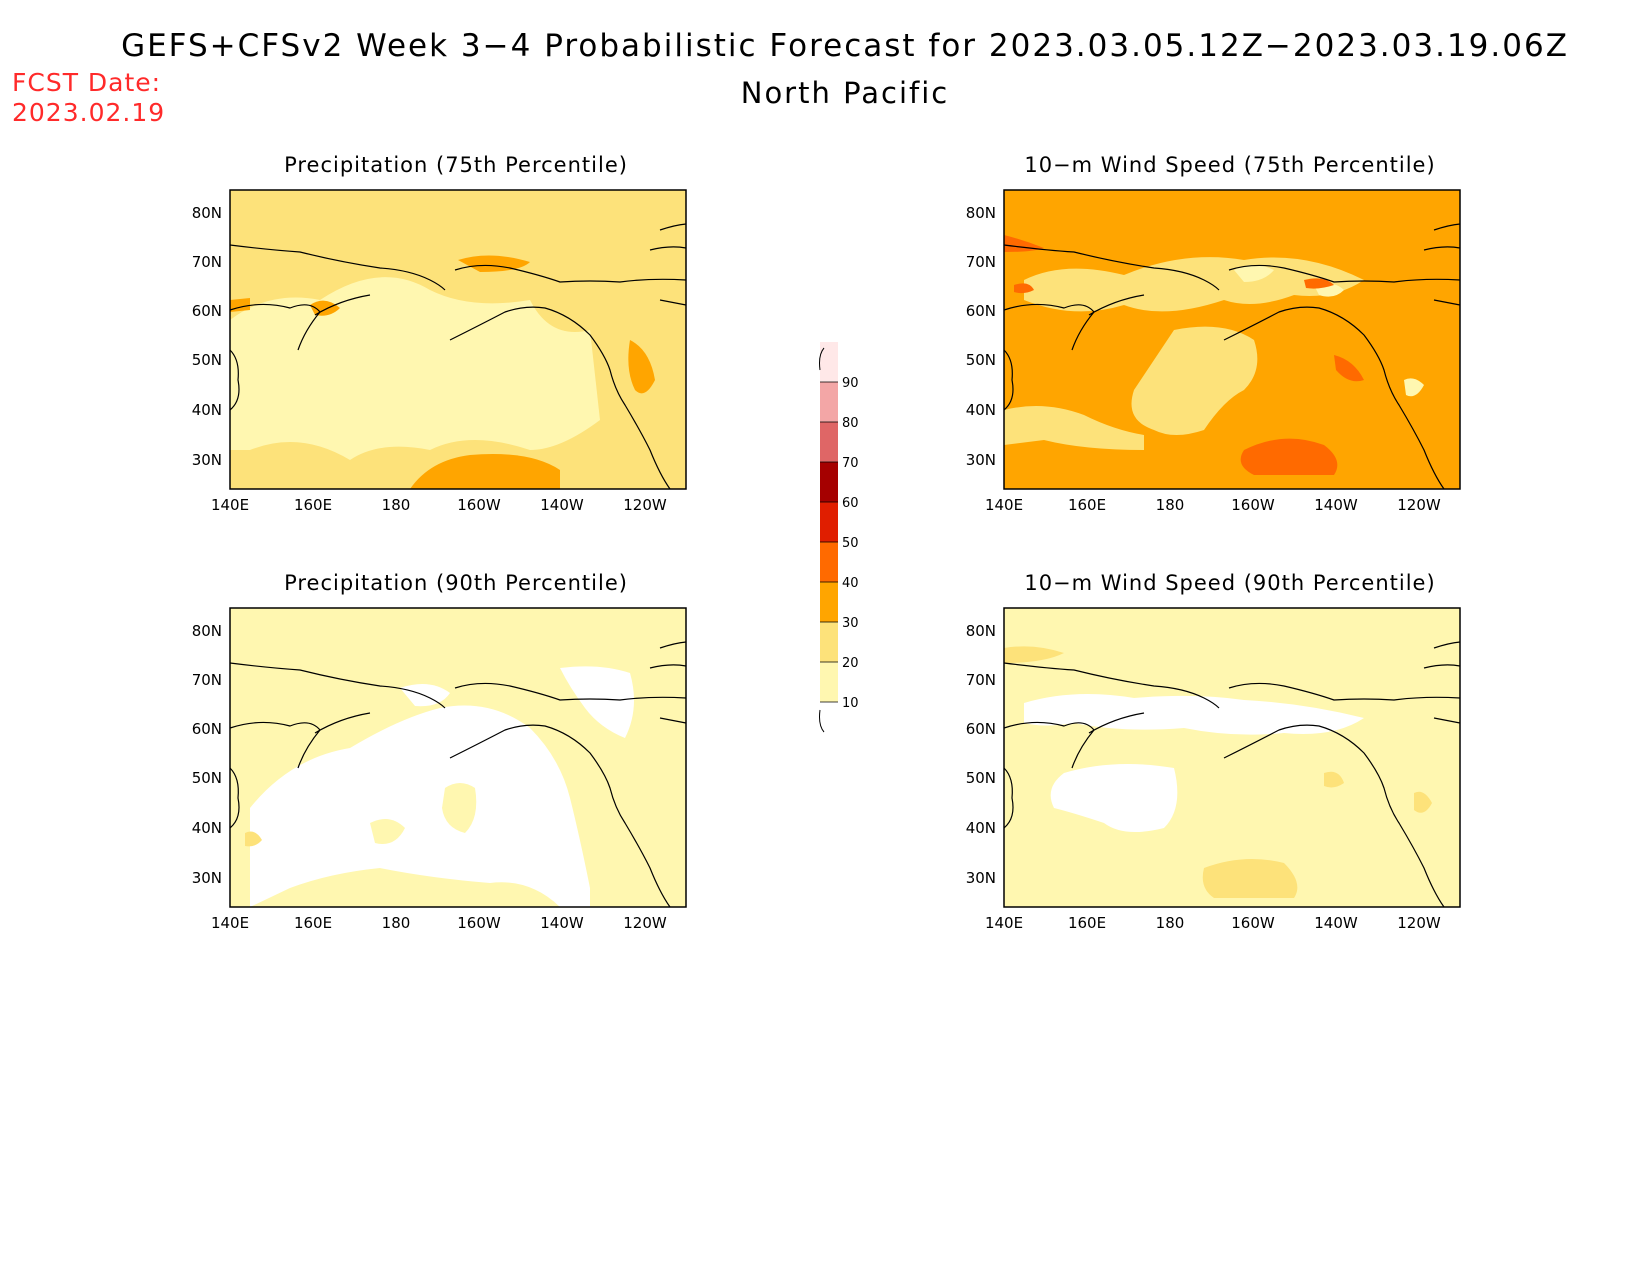 The image size is (1650, 1275). I want to click on shade-10-20-b, so click(430, 355).